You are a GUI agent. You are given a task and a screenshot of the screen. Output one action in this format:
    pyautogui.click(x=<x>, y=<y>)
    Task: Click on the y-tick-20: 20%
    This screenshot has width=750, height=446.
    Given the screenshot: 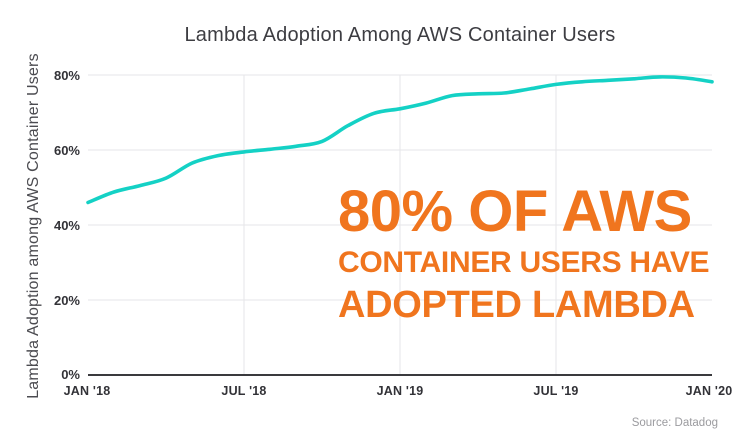 What is the action you would take?
    pyautogui.click(x=66, y=300)
    